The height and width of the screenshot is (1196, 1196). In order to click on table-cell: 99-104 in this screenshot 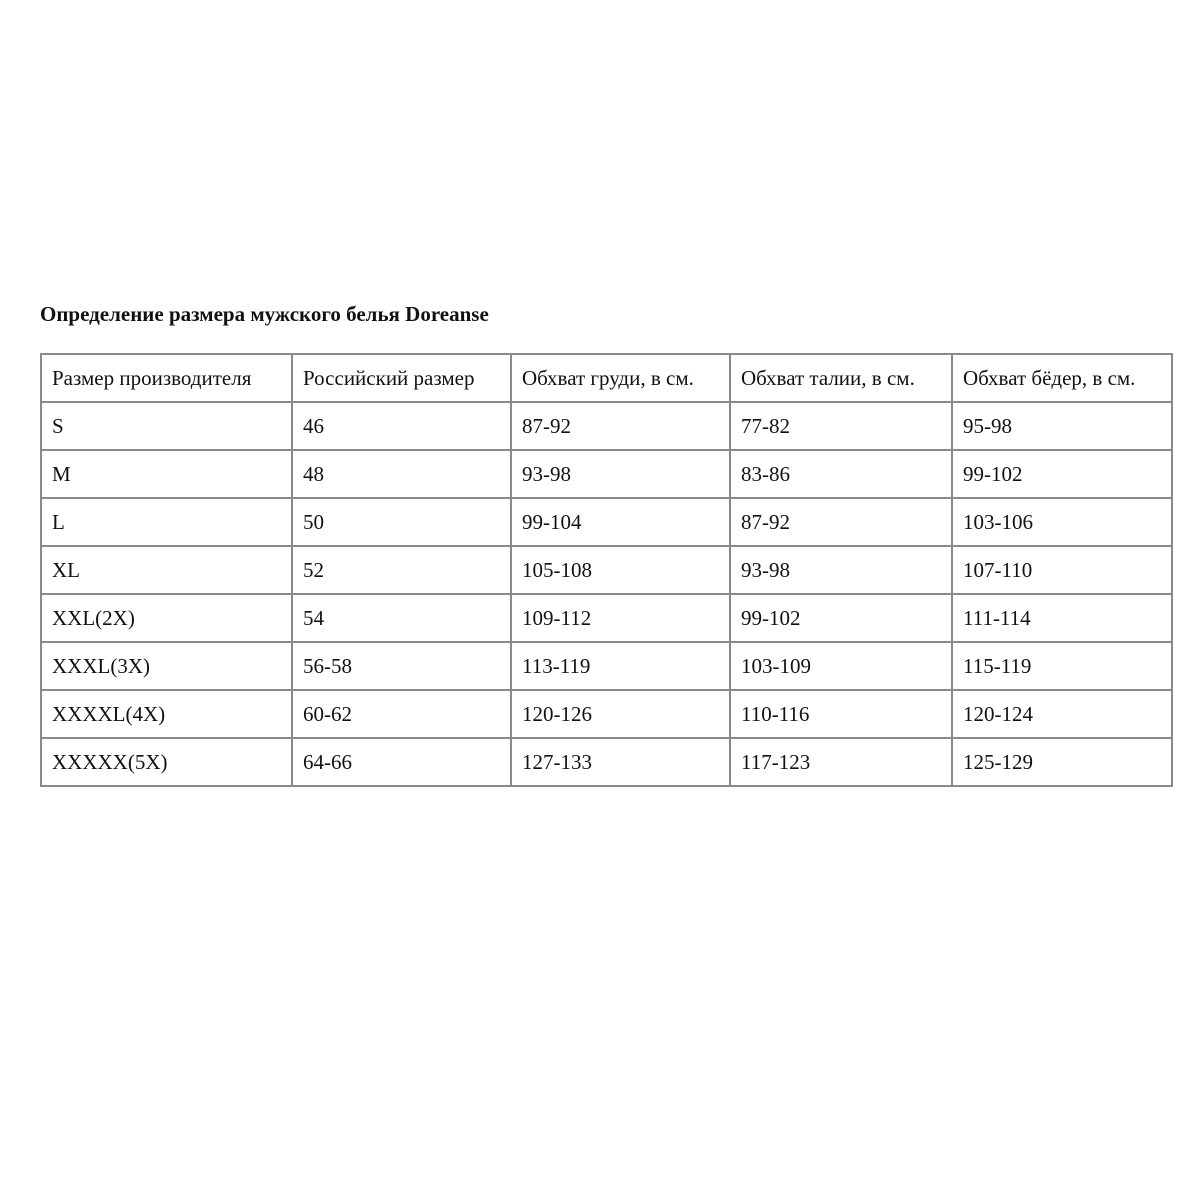, I will do `click(620, 522)`.